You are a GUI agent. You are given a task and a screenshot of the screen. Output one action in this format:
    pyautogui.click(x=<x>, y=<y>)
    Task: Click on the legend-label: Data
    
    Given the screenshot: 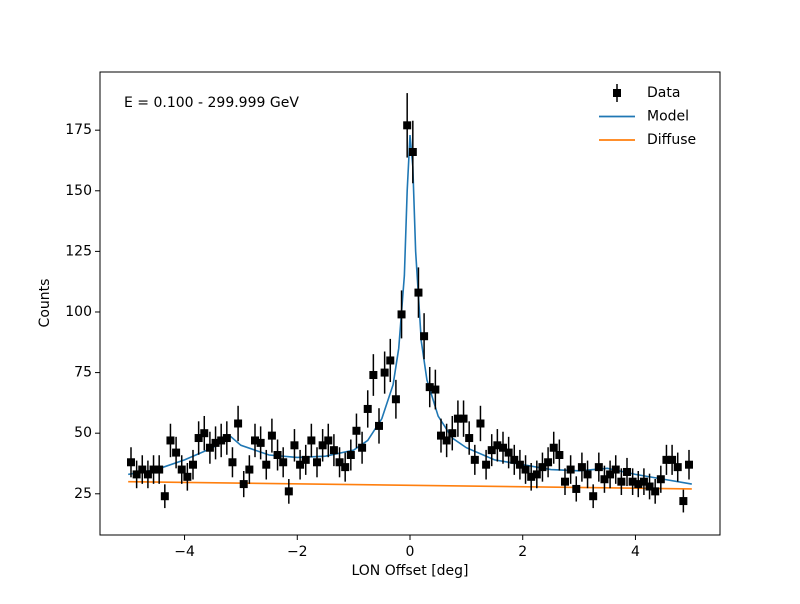 What is the action you would take?
    pyautogui.click(x=663, y=93)
    